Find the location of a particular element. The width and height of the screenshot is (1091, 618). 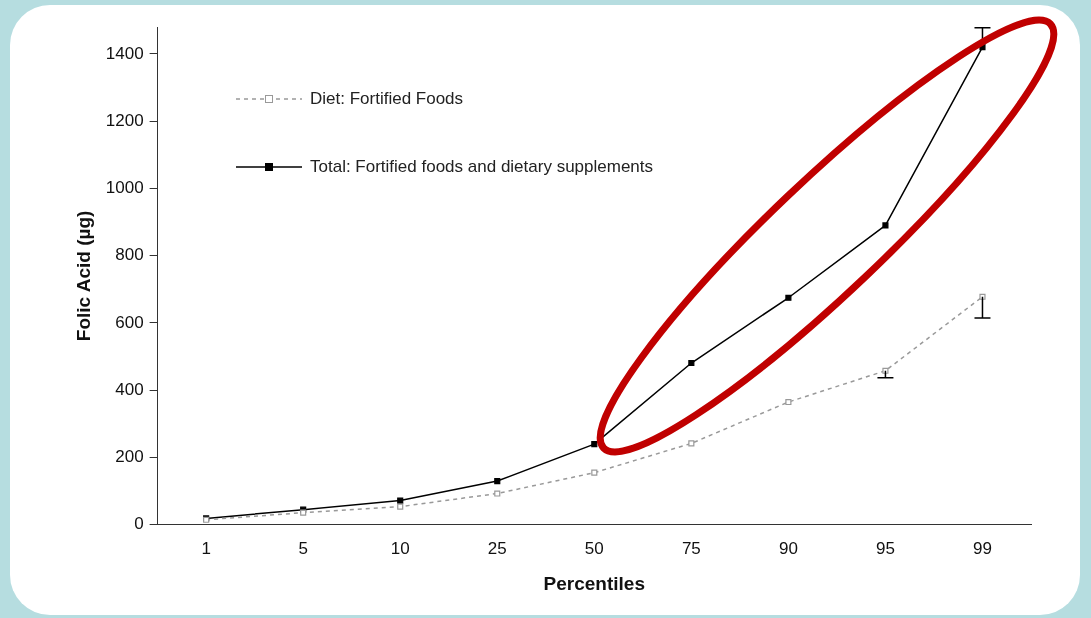

x-tick-label: 75 is located at coordinates (691, 548).